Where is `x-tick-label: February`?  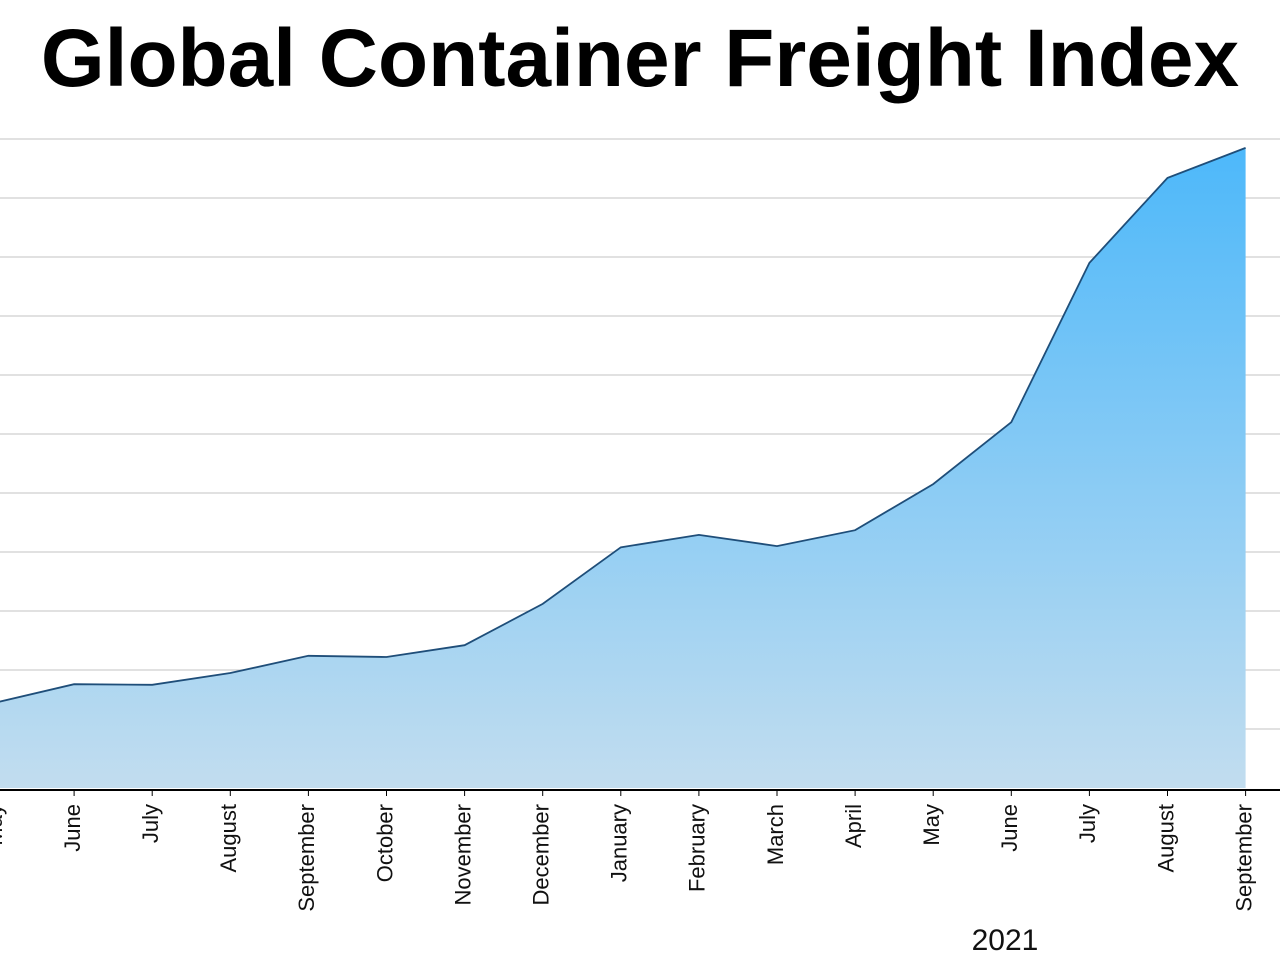
x-tick-label: February is located at coordinates (697, 848).